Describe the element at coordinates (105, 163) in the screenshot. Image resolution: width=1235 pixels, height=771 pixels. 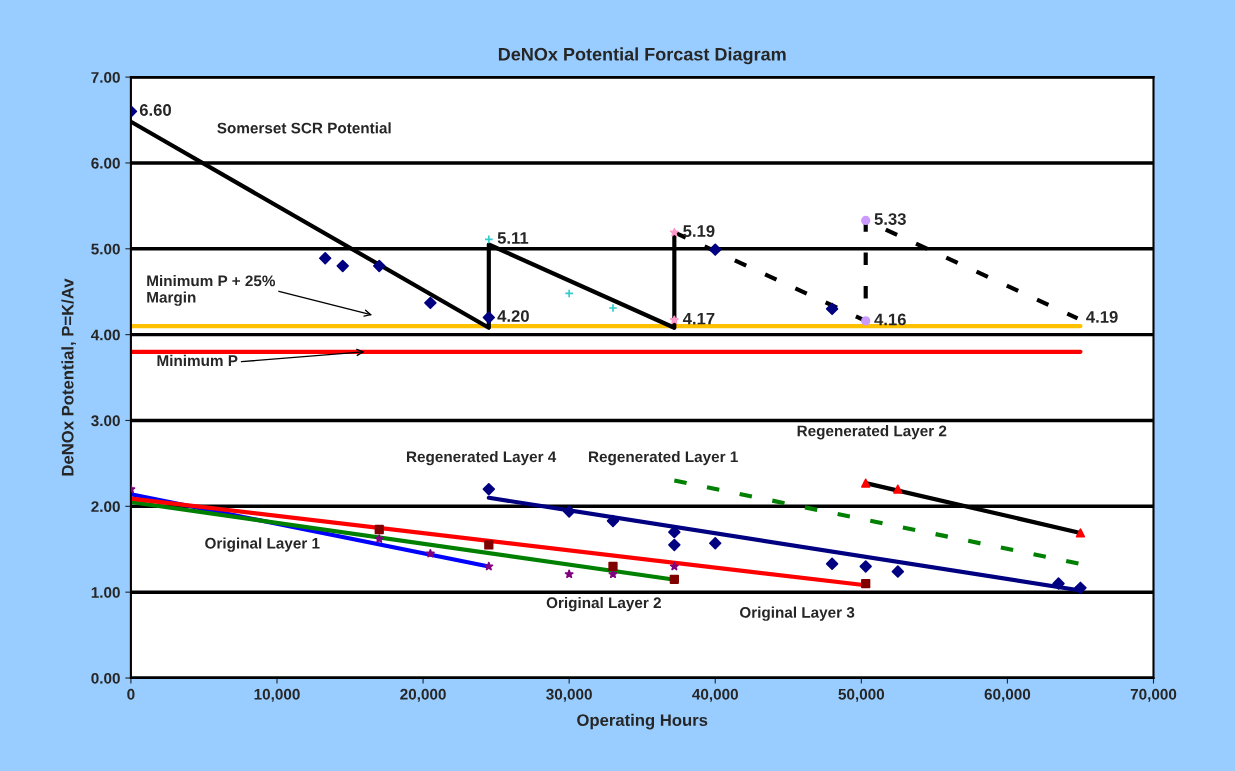
I see `y-tick-label: 6.00` at that location.